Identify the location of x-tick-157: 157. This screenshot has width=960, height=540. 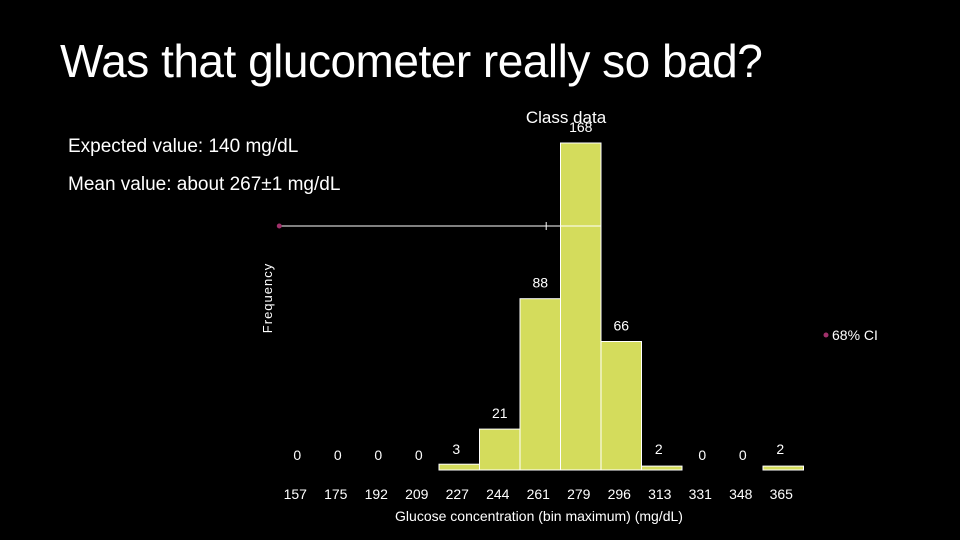
(296, 494).